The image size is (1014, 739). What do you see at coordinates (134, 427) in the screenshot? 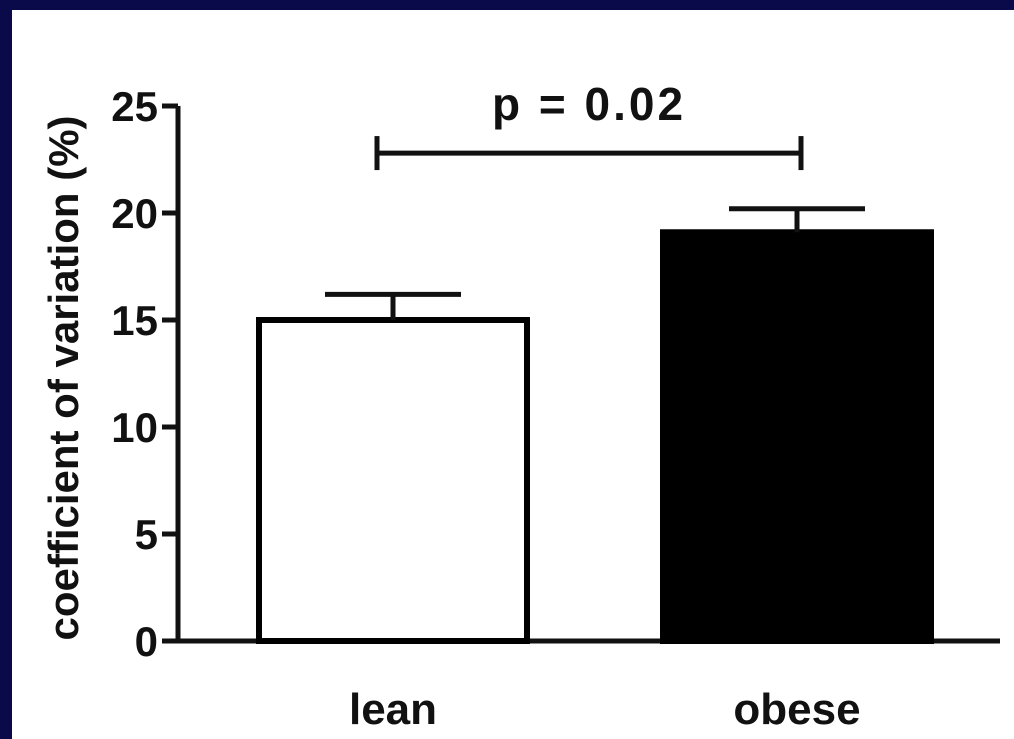
I see `y-tick-label: 10` at bounding box center [134, 427].